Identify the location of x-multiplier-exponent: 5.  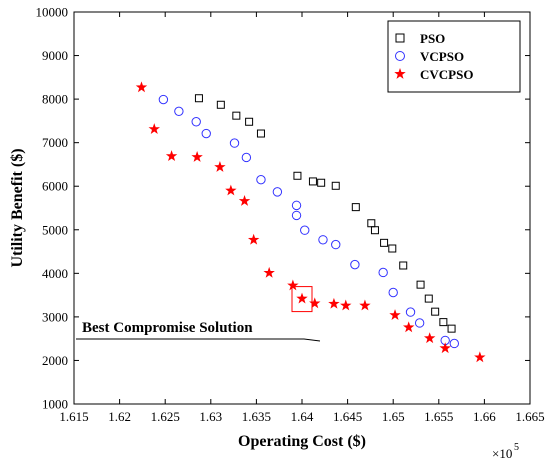
(516, 447).